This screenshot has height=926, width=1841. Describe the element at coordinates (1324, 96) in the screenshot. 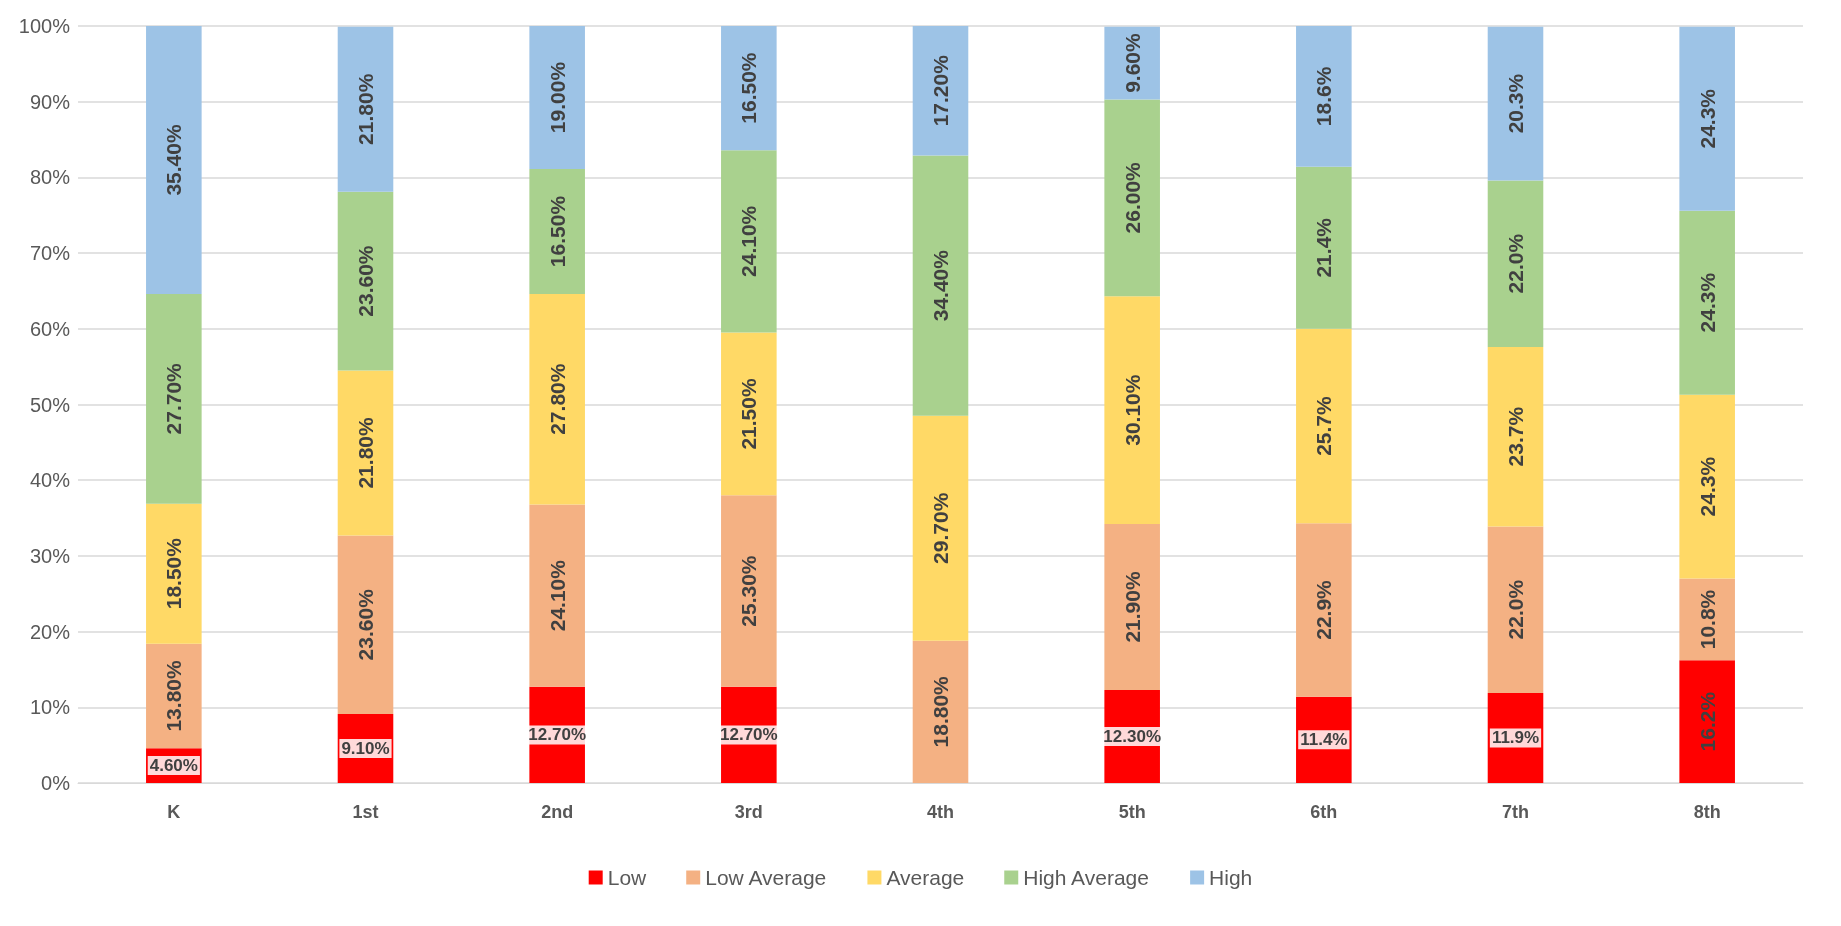

I see `data-label: 18.6%` at that location.